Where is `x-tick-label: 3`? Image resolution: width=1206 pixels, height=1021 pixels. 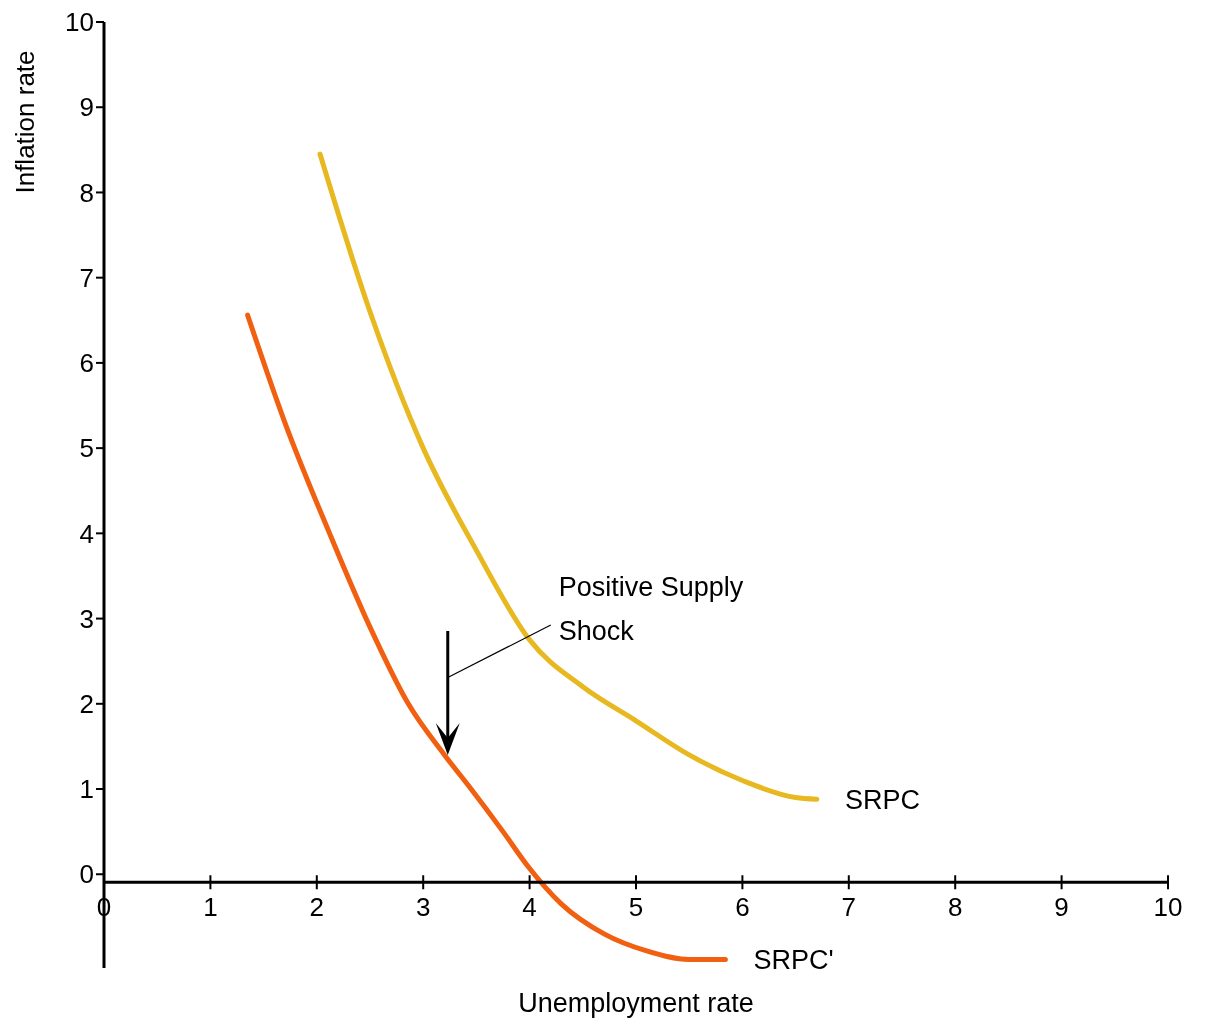 x-tick-label: 3 is located at coordinates (423, 907).